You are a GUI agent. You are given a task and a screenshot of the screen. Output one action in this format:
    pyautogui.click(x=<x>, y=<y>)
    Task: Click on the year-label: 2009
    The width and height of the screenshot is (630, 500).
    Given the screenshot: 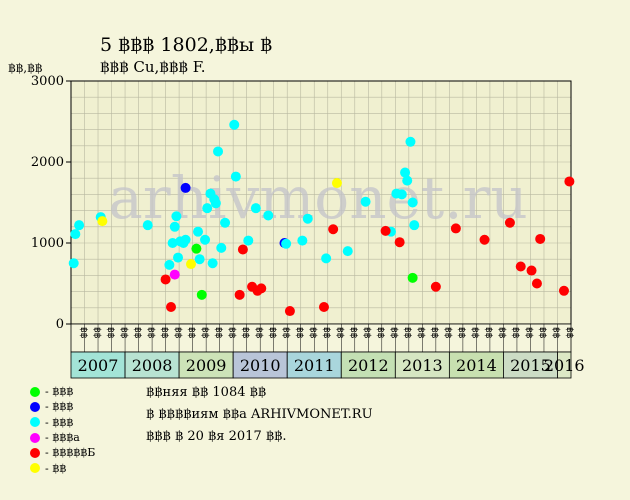 What is the action you would take?
    pyautogui.click(x=206, y=365)
    